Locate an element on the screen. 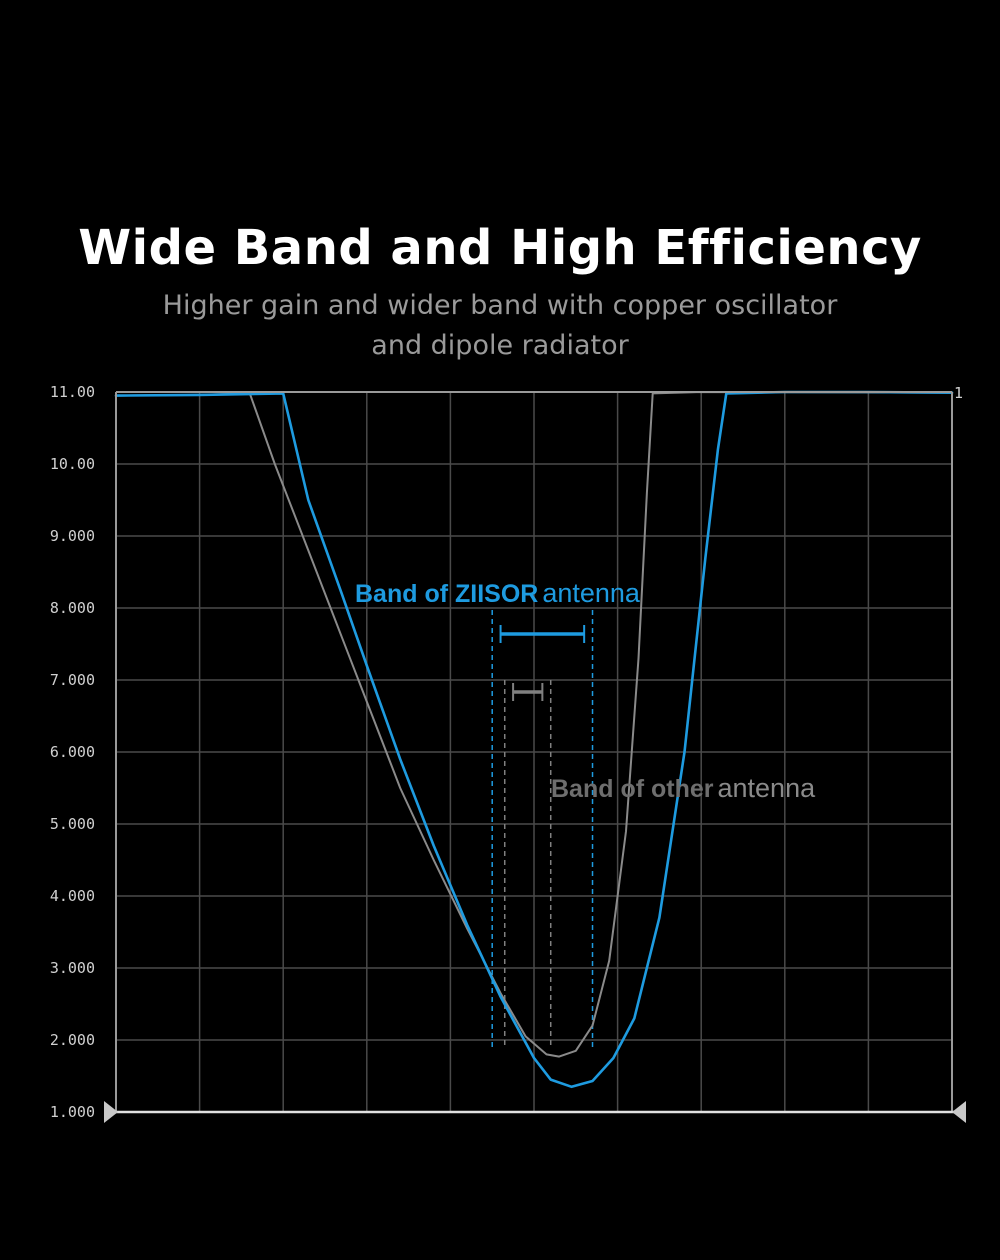  ziisor-band-label-bold: Band of ZIISOR is located at coordinates (446, 594).